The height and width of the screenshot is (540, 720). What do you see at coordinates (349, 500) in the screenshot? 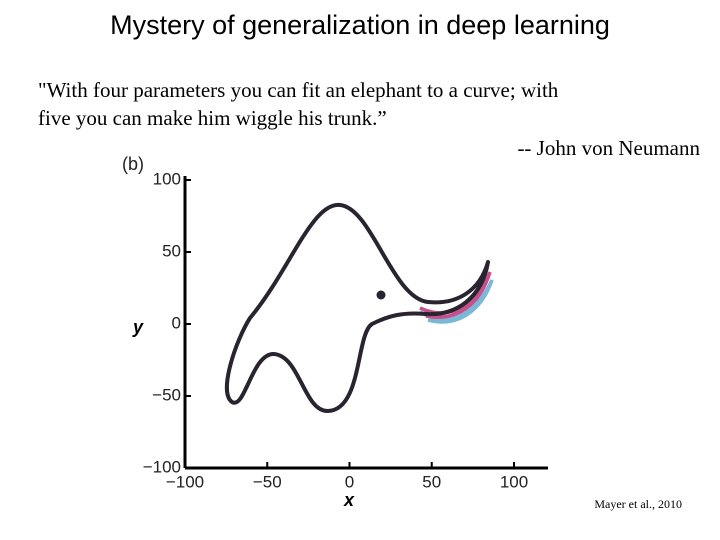
I see `x-axis-label: x` at bounding box center [349, 500].